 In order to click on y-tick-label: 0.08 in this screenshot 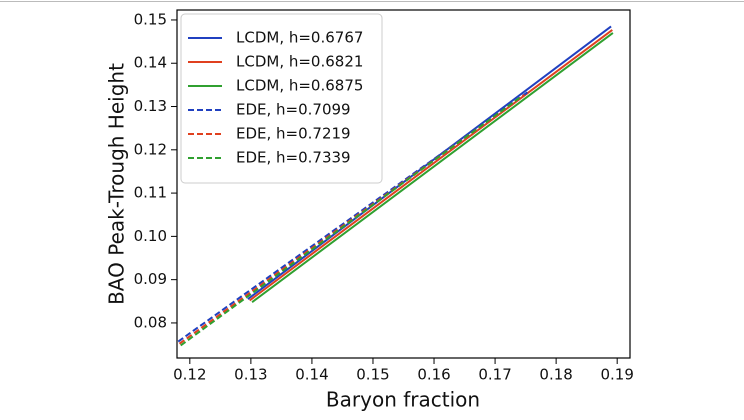, I will do `click(150, 322)`.